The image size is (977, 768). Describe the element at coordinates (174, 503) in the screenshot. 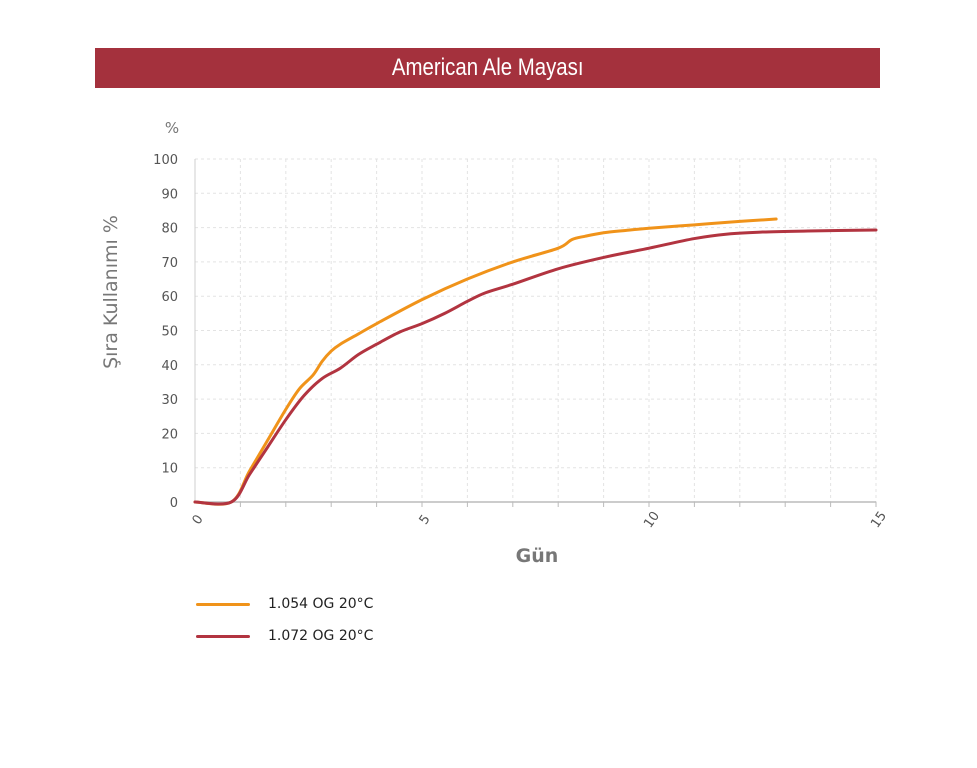

I see `y-tick-label: 0` at that location.